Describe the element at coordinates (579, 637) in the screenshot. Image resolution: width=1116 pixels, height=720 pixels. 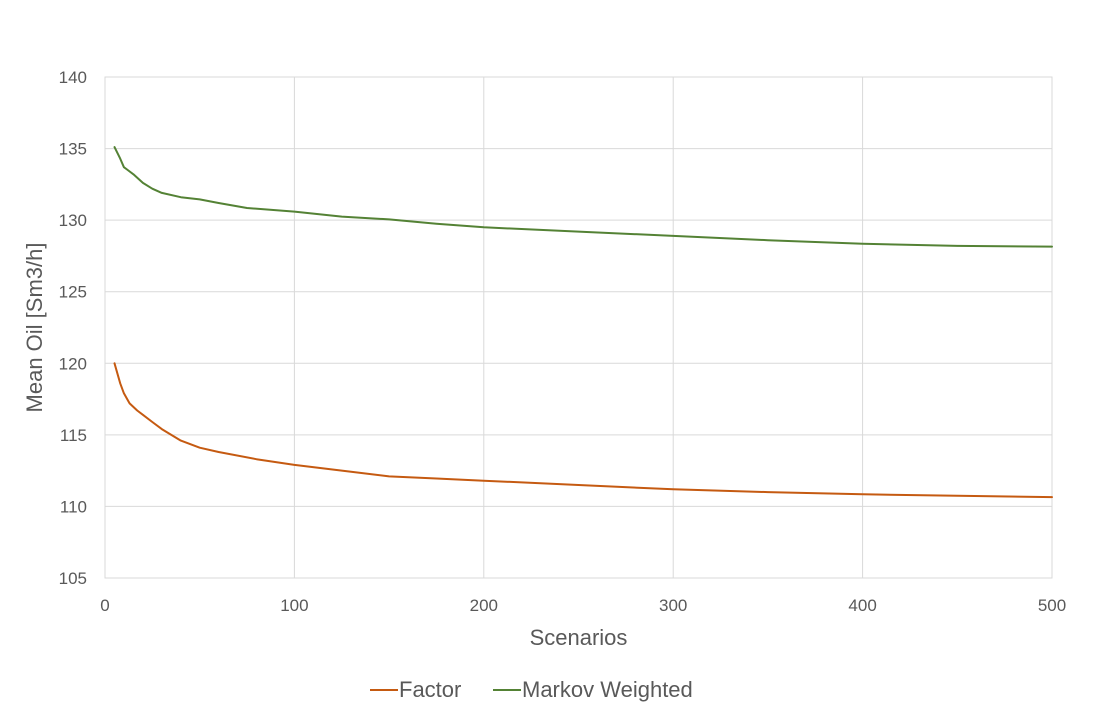
I see `x-axis-title: Scenarios` at that location.